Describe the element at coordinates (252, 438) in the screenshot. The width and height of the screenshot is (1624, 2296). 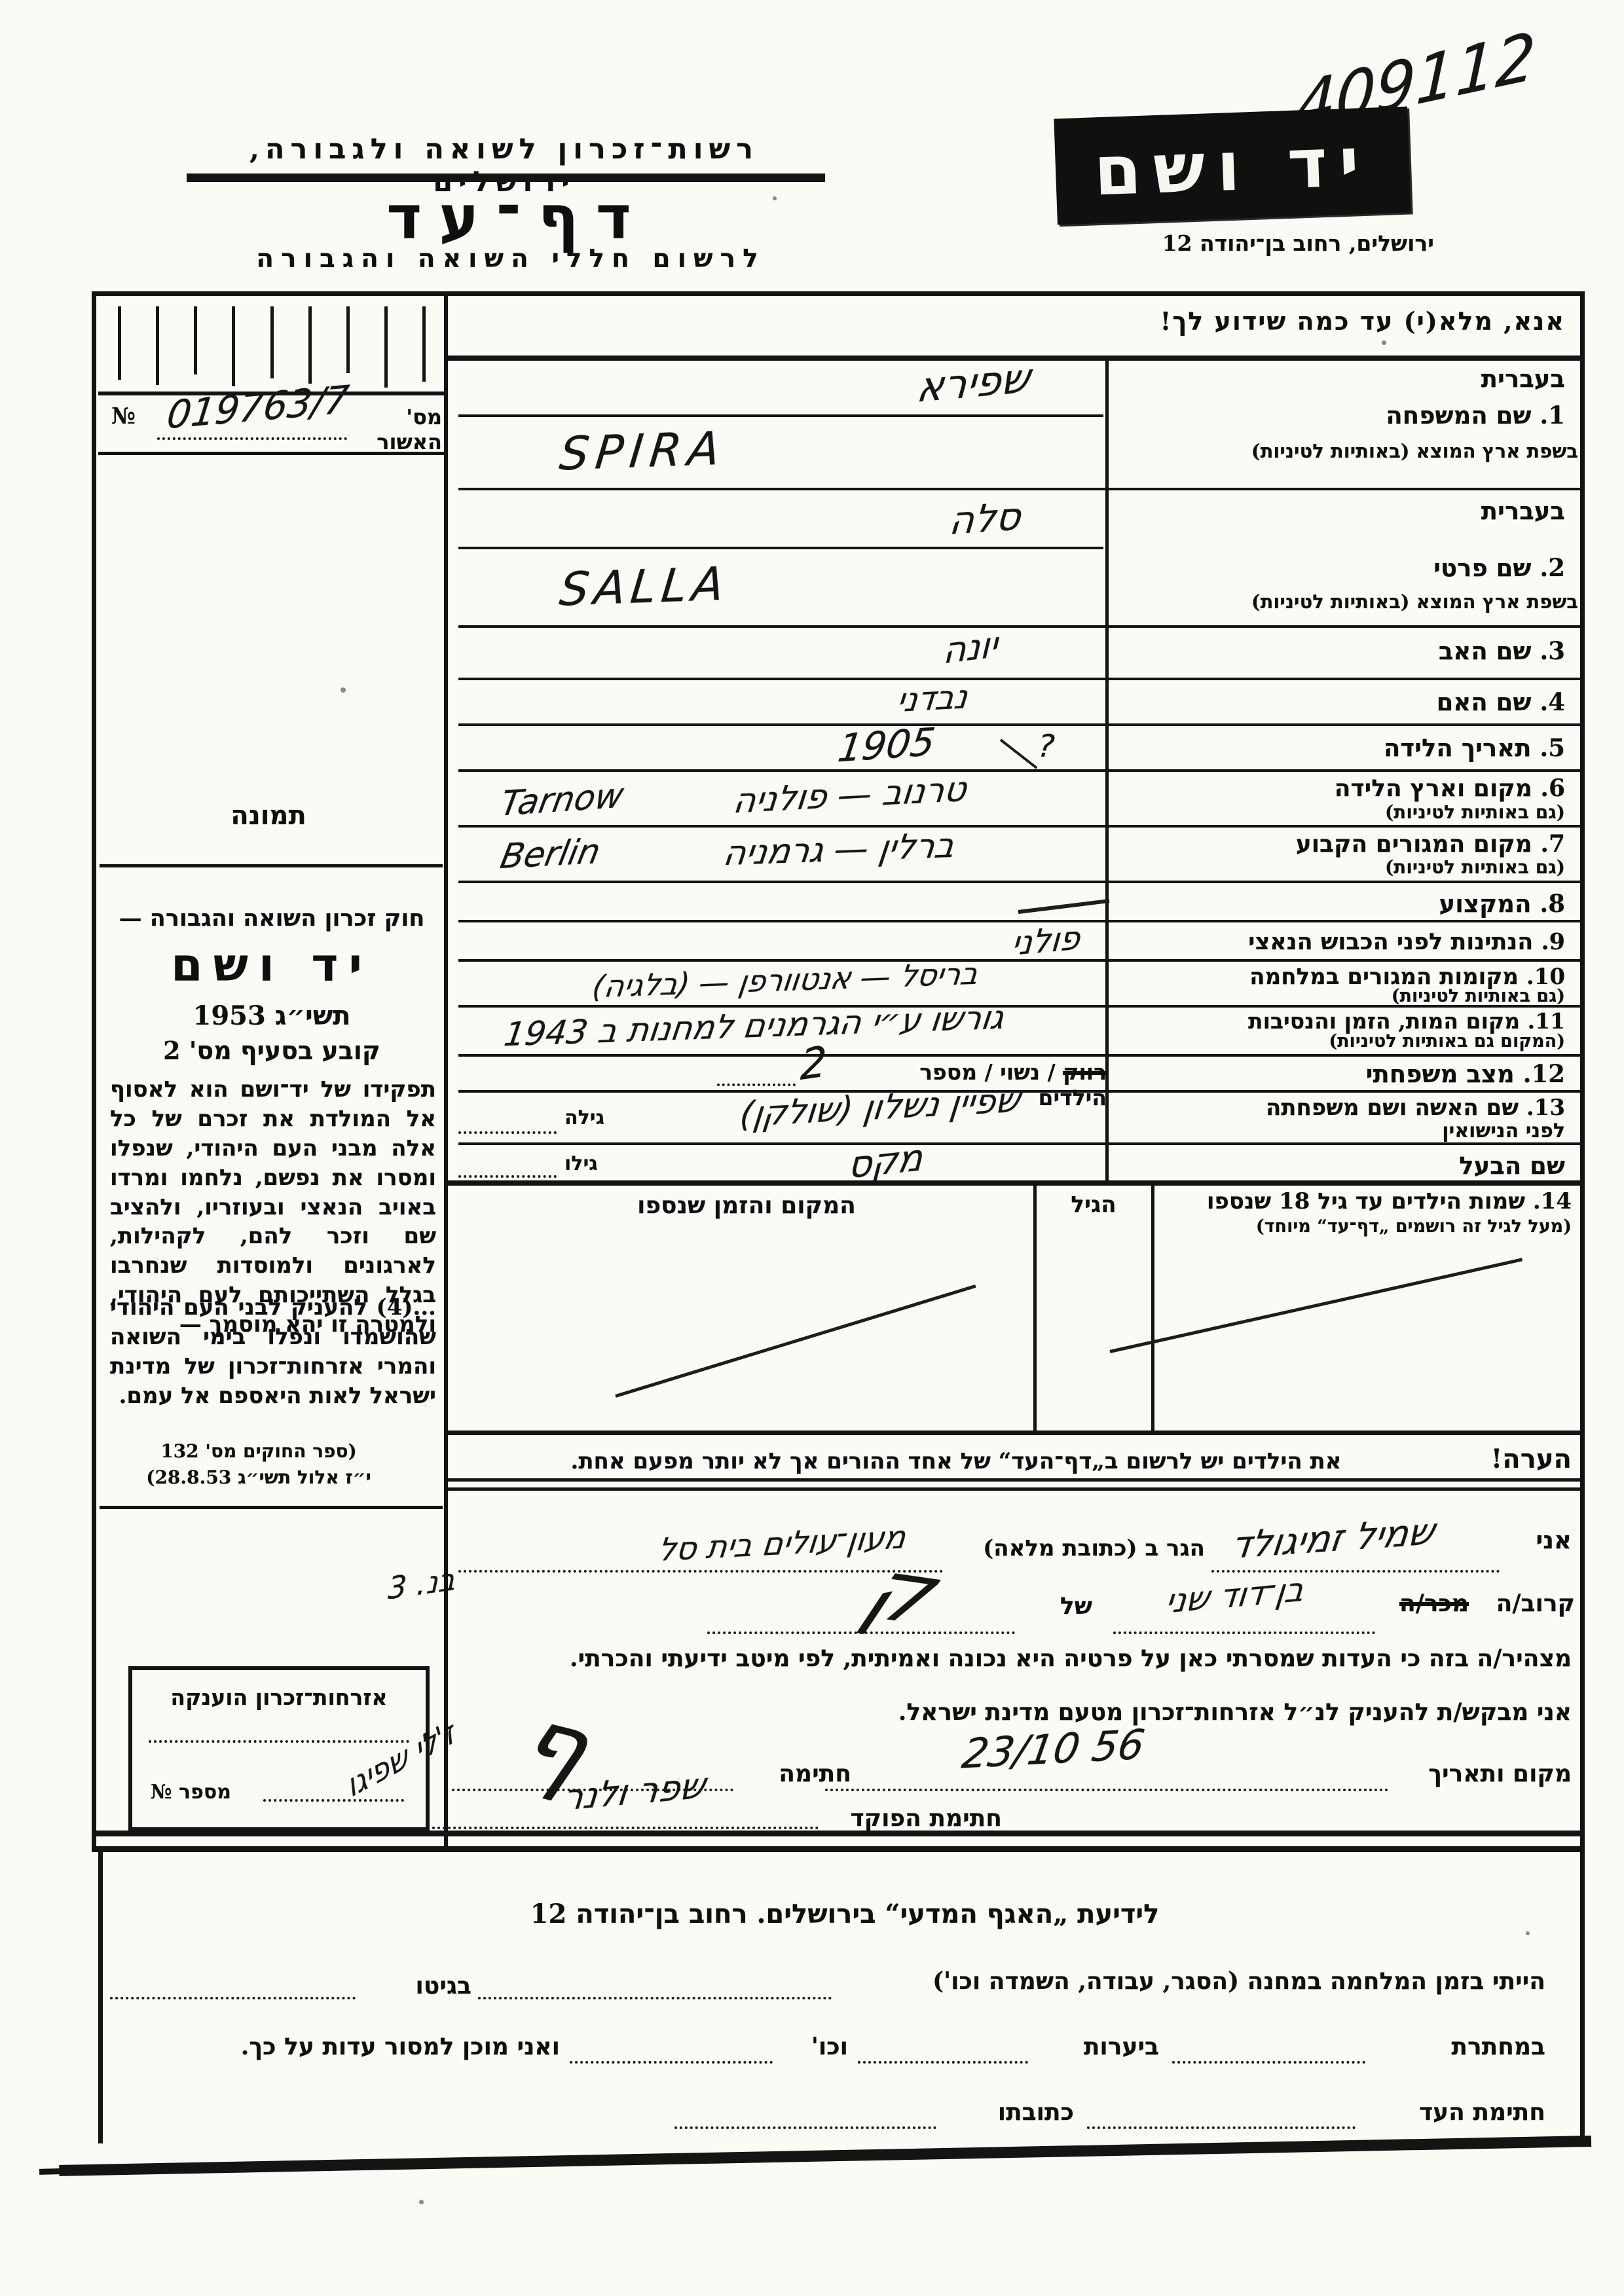
I see `approval-number-dots` at that location.